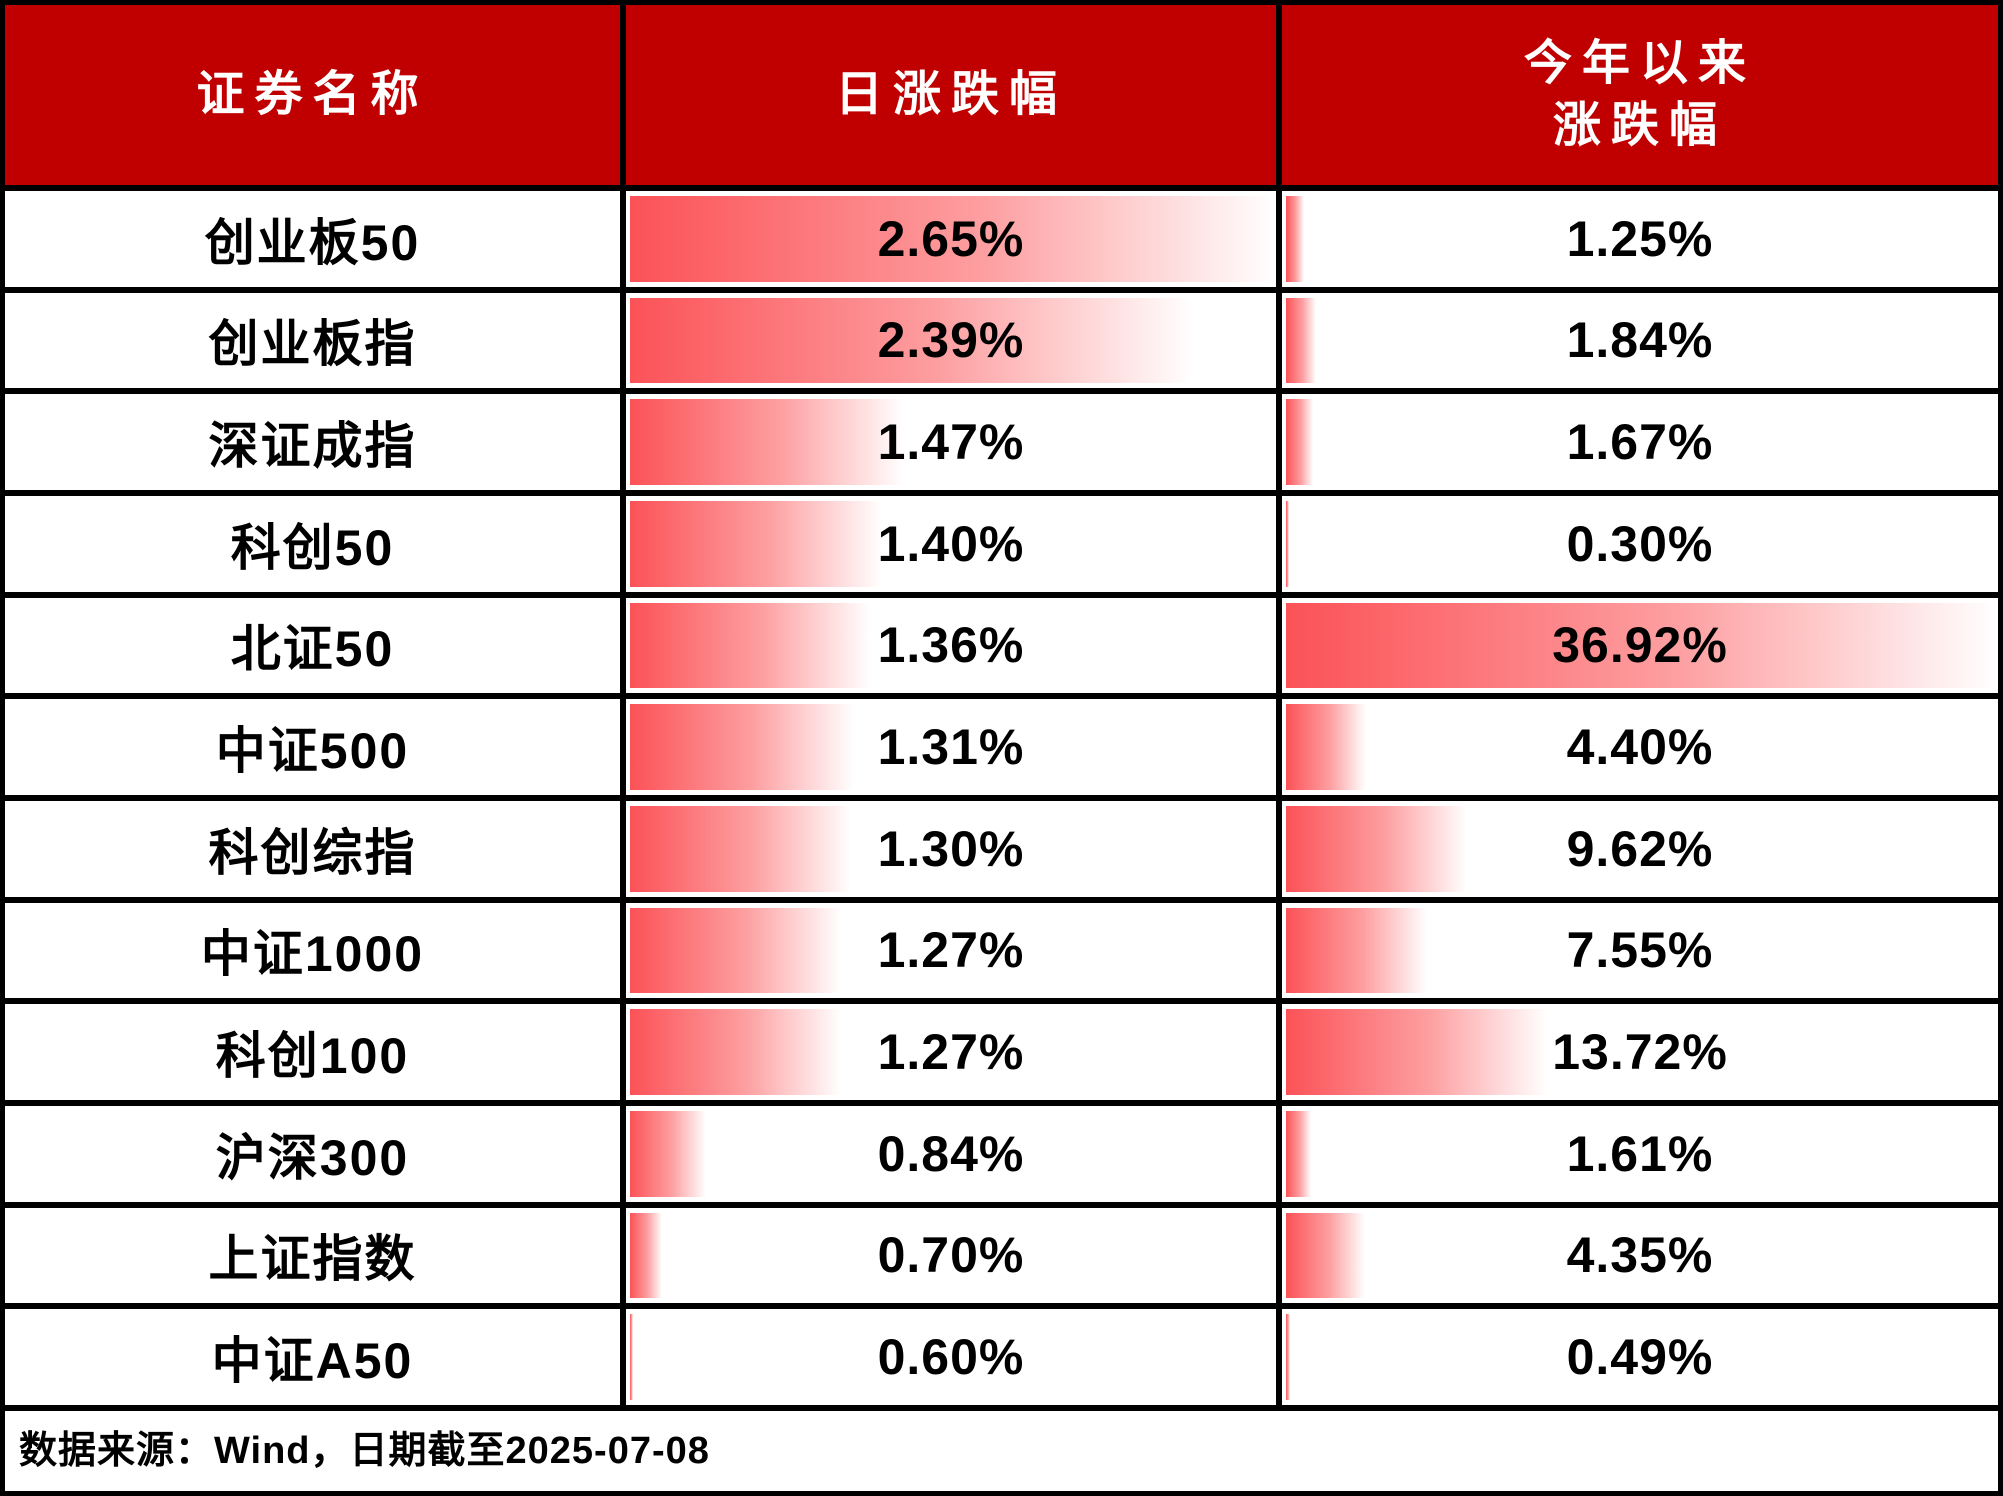 The width and height of the screenshot is (2003, 1496). What do you see at coordinates (312, 1157) in the screenshot?
I see `security-name-label: 沪深300` at bounding box center [312, 1157].